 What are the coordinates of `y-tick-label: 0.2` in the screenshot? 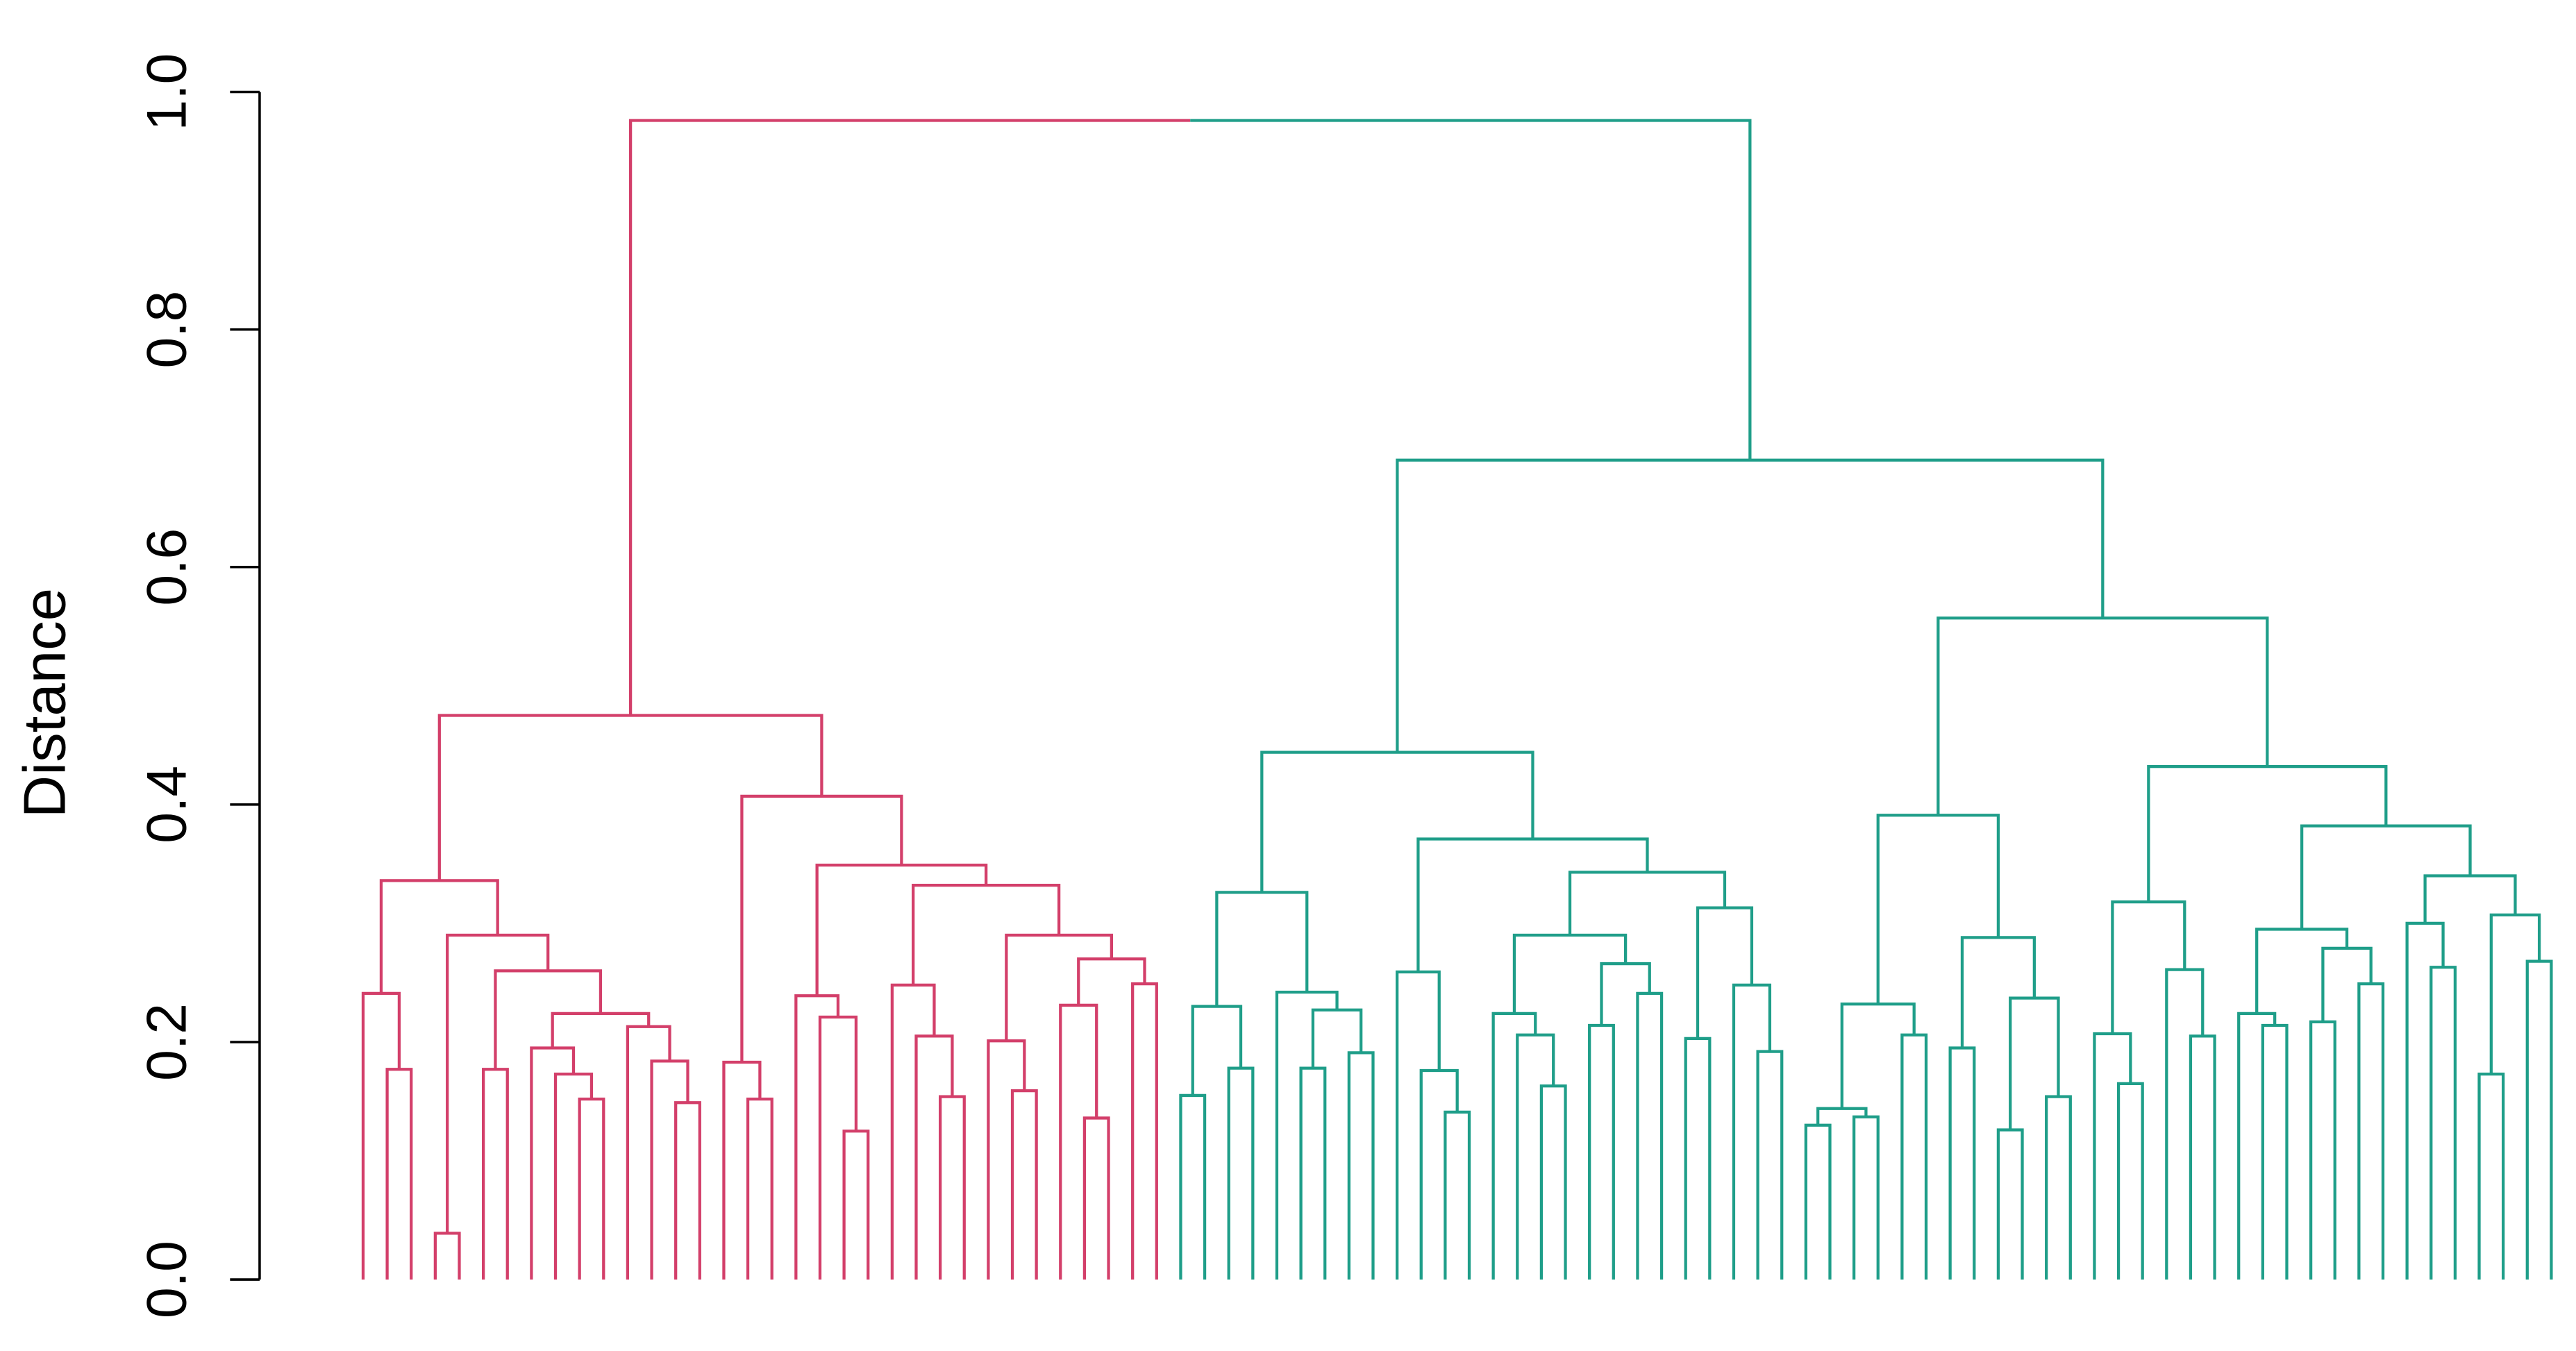 It's located at (166, 1042).